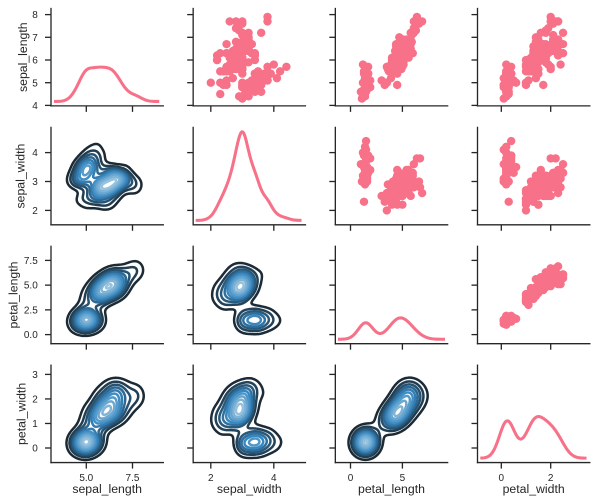 The width and height of the screenshot is (600, 500). I want to click on svg-text: 6, so click(35, 61).